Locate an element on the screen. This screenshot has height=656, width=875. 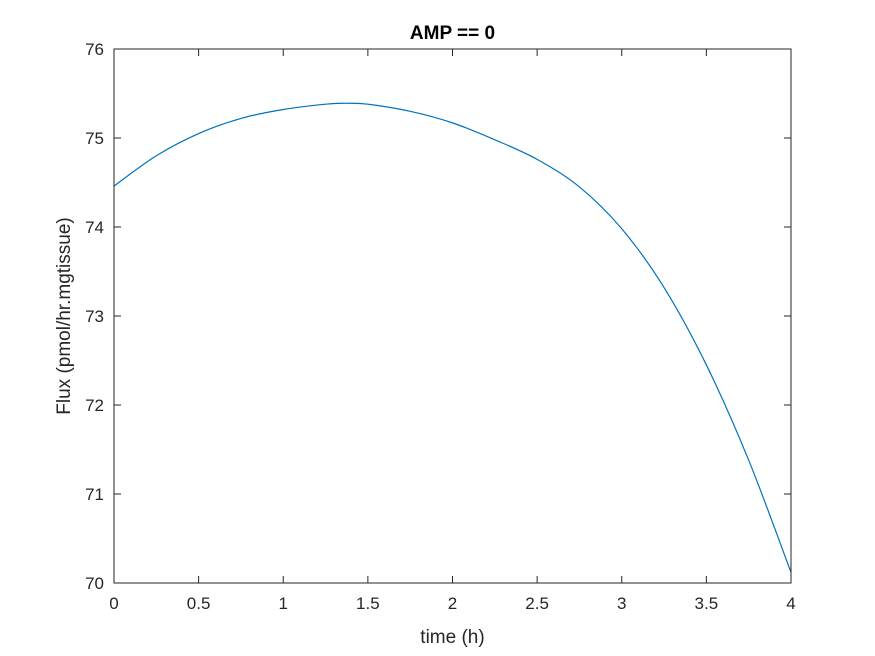
x-tick-label: 2 is located at coordinates (452, 603).